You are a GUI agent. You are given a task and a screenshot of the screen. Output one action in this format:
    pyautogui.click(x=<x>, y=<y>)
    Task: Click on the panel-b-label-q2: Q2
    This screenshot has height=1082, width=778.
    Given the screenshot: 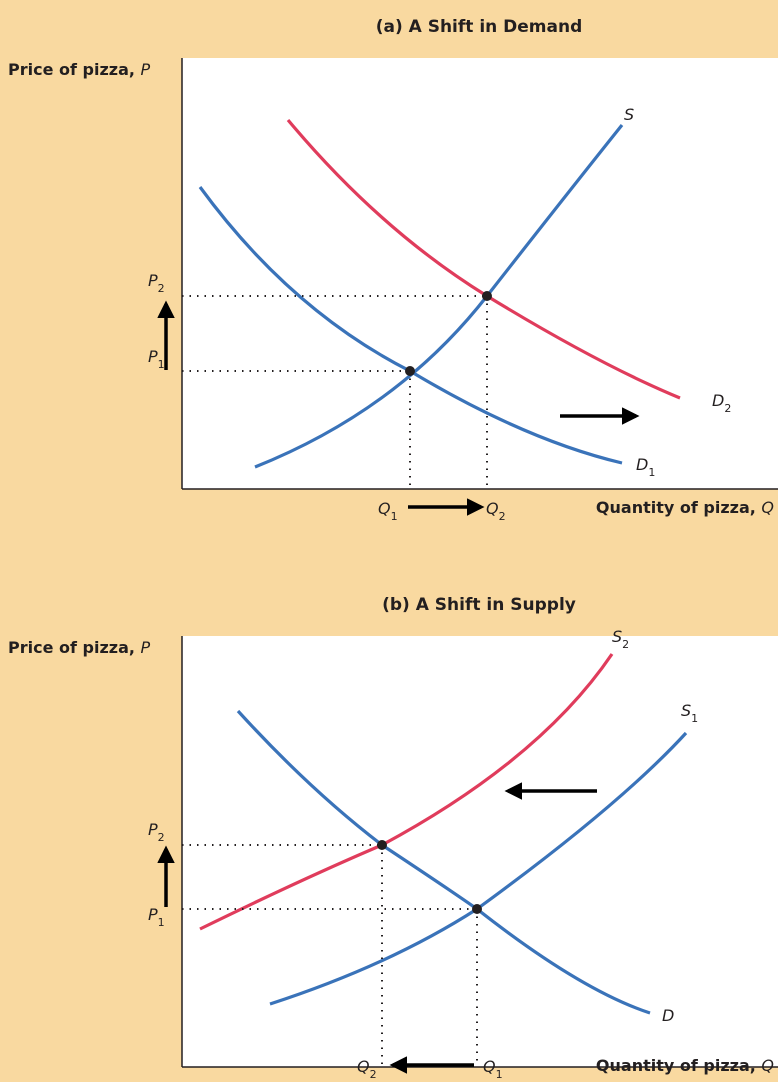 What is the action you would take?
    pyautogui.click(x=367, y=1069)
    